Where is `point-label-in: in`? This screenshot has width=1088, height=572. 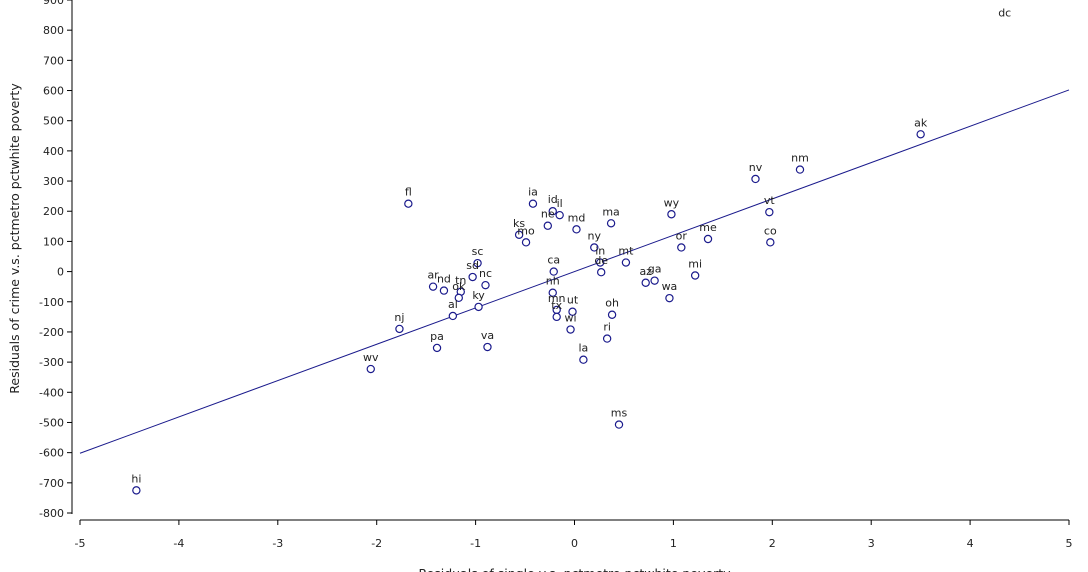
point-label-in: in is located at coordinates (600, 251).